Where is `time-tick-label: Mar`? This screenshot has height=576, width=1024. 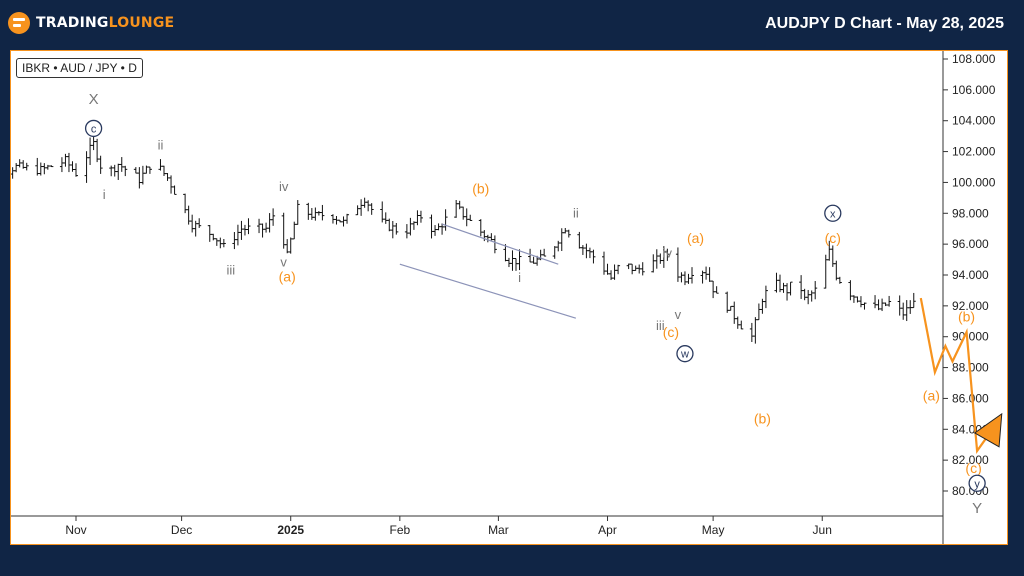
time-tick-label: Mar is located at coordinates (498, 530).